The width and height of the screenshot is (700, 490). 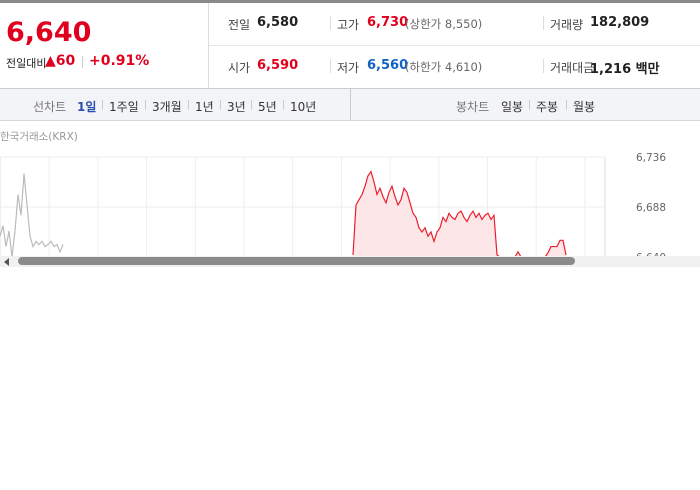 I want to click on scroll-left-arrow, so click(x=6, y=262).